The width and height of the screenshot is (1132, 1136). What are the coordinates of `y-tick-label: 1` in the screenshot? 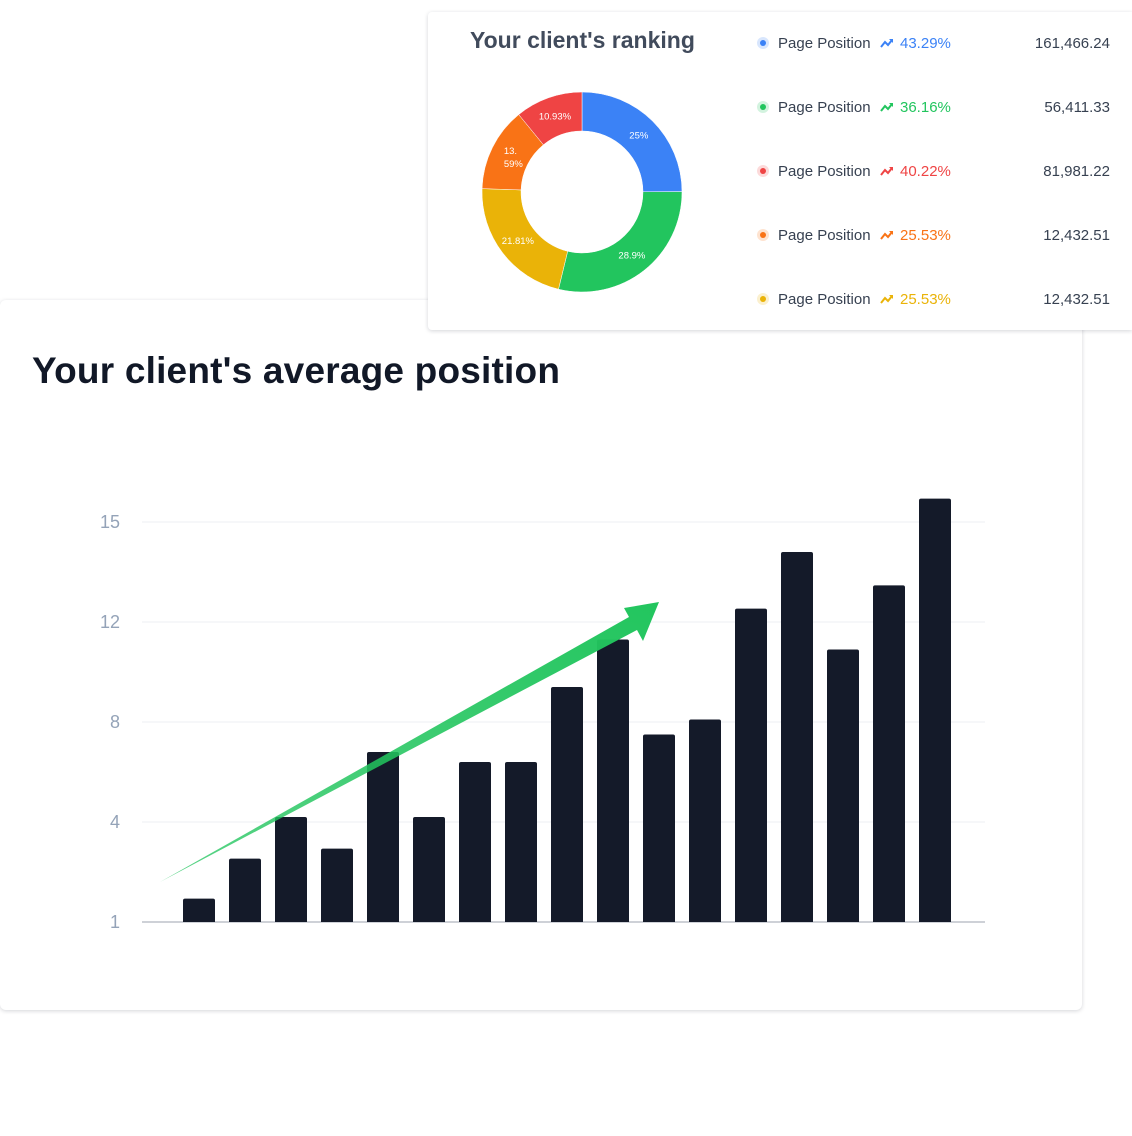 It's located at (115, 922).